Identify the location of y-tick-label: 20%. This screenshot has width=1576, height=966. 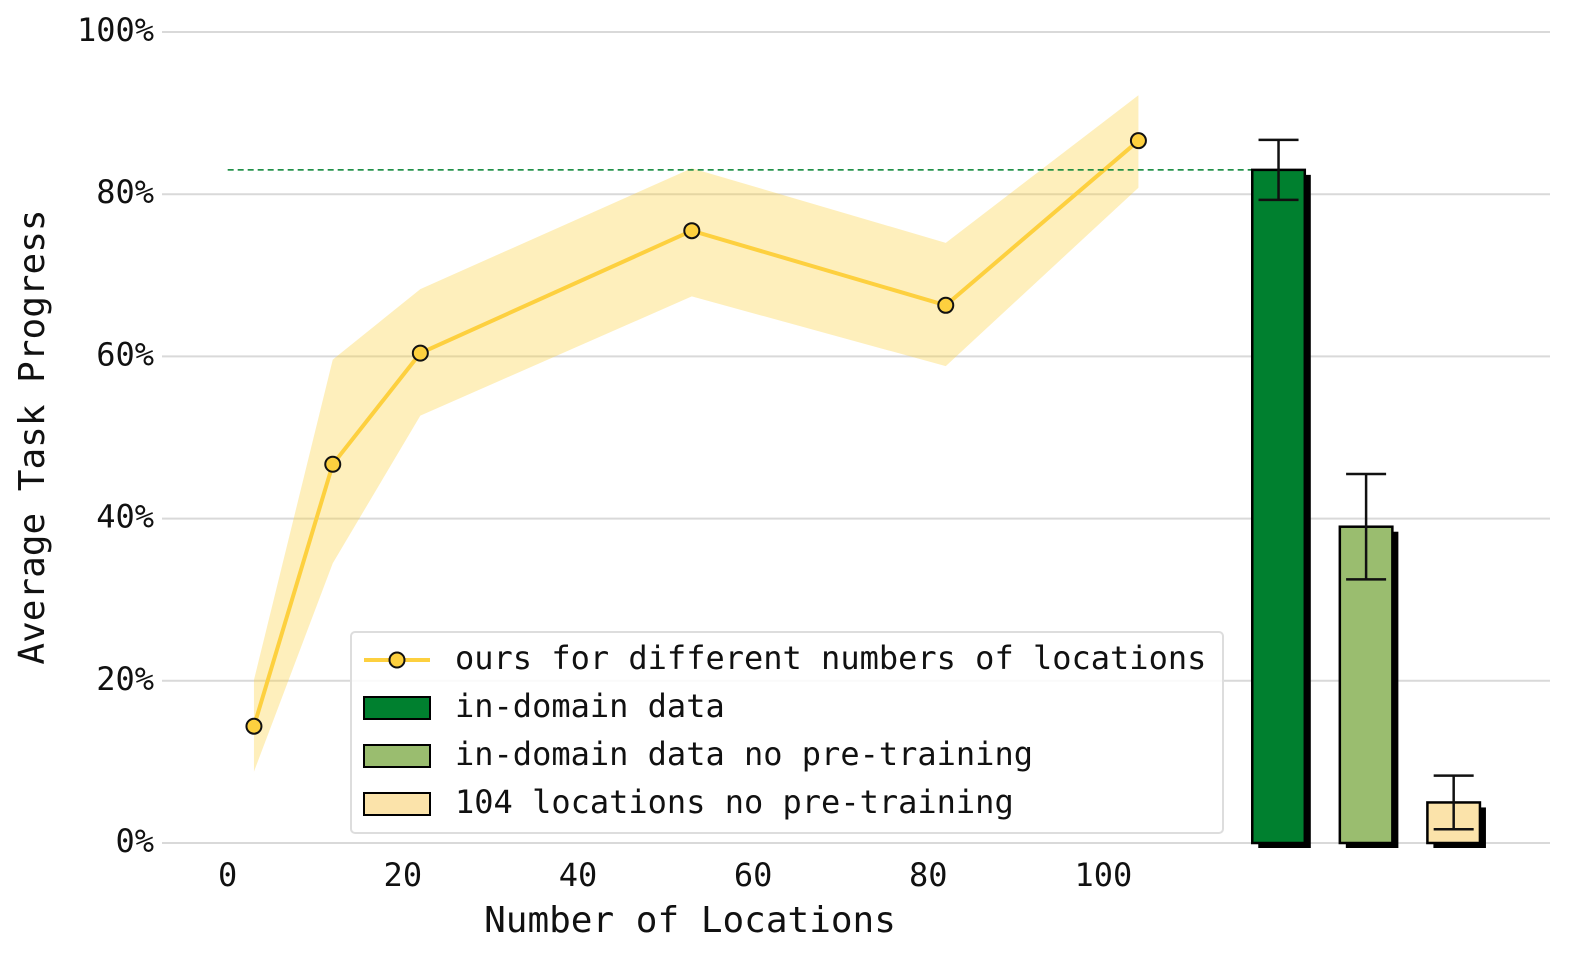
(125, 679).